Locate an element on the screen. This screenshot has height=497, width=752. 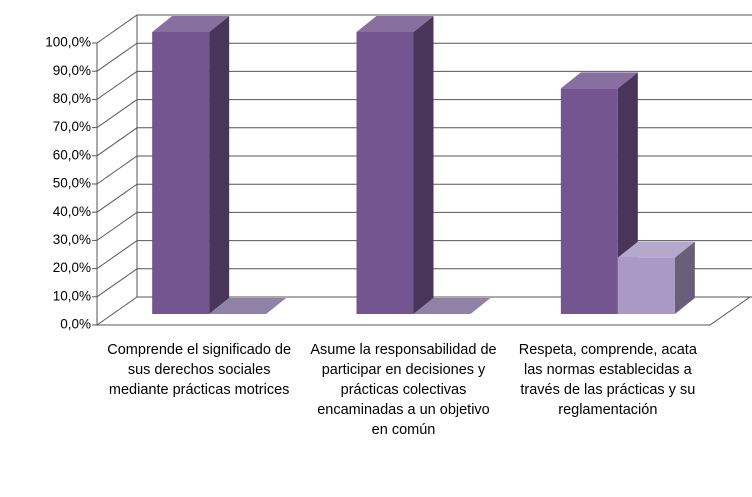
y-tick-label: 50,0% is located at coordinates (72, 183).